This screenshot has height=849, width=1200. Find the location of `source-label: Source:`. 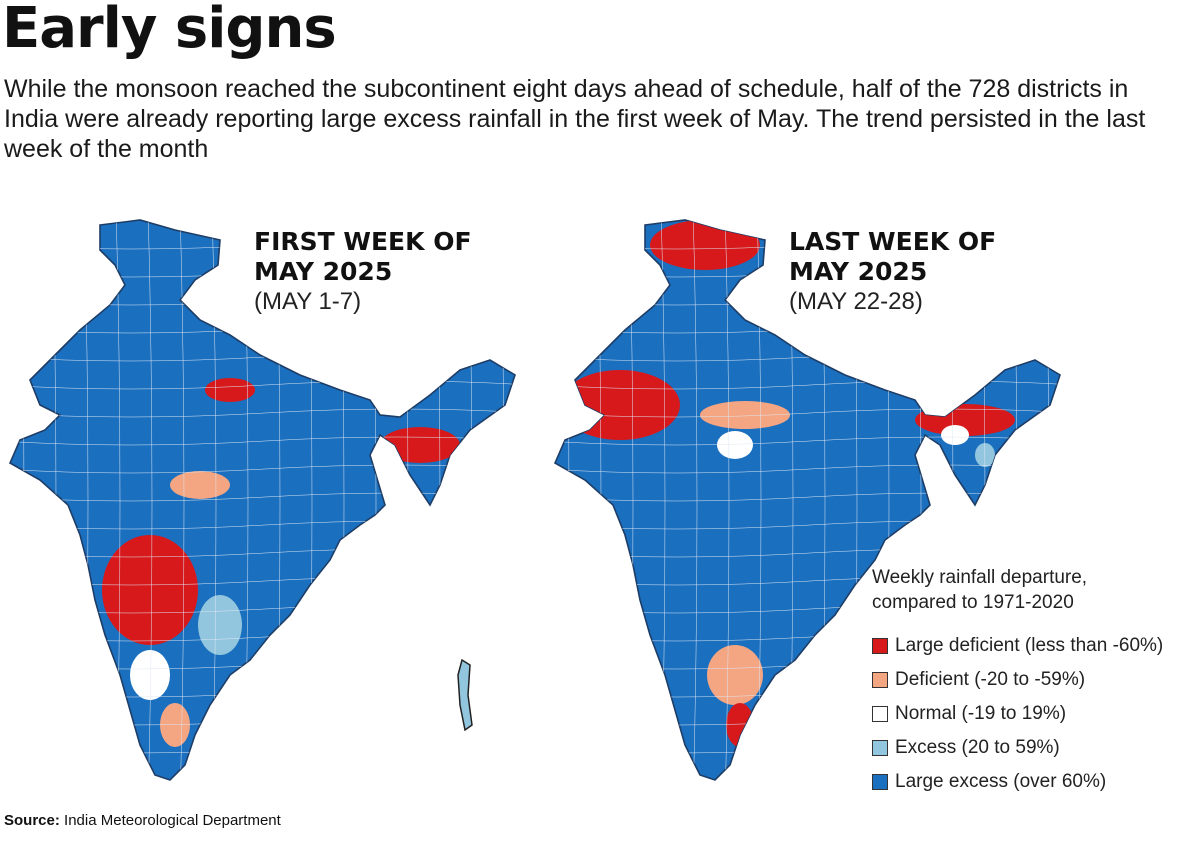

source-label: Source: is located at coordinates (32, 820).